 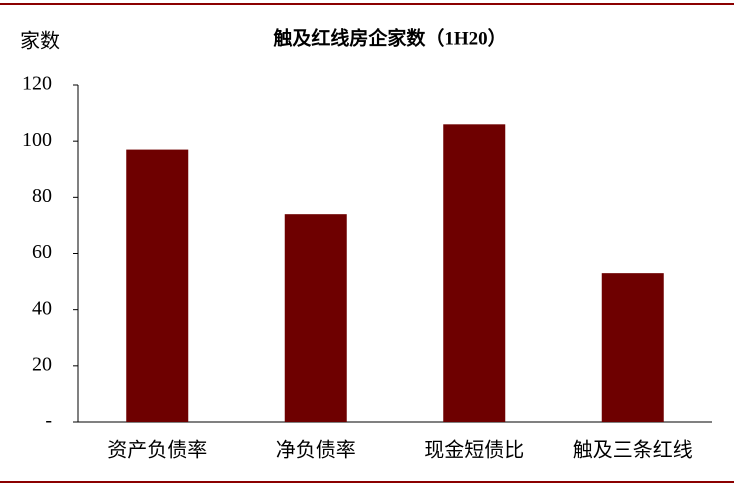 I want to click on y-tick-label: 60, so click(x=42, y=252).